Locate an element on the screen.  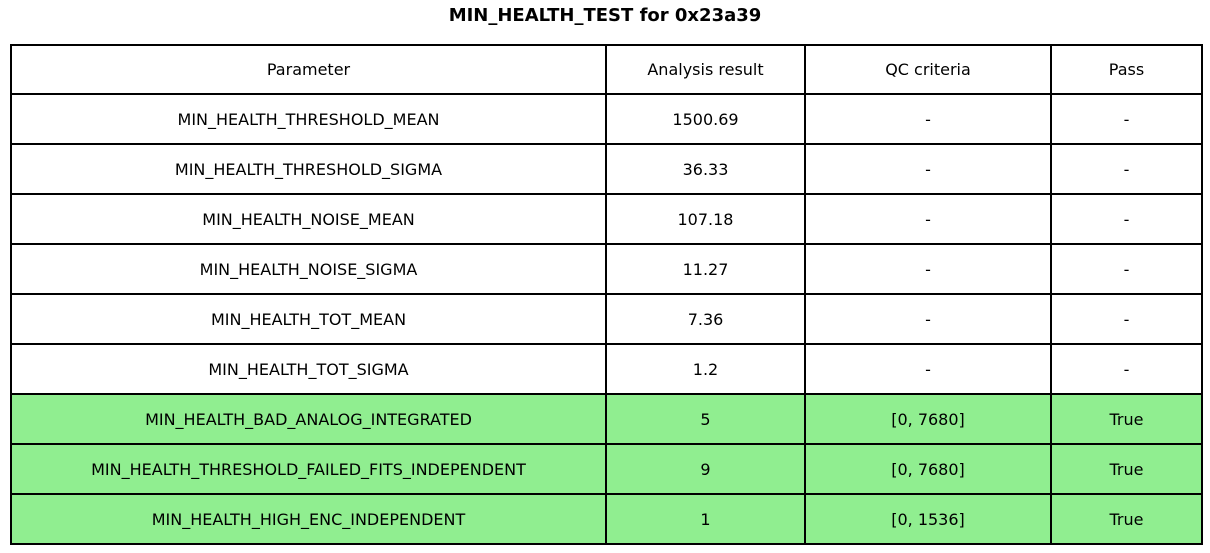
parameter-cell: MIN_HEALTH_THRESHOLD_SIGMA is located at coordinates (308, 169).